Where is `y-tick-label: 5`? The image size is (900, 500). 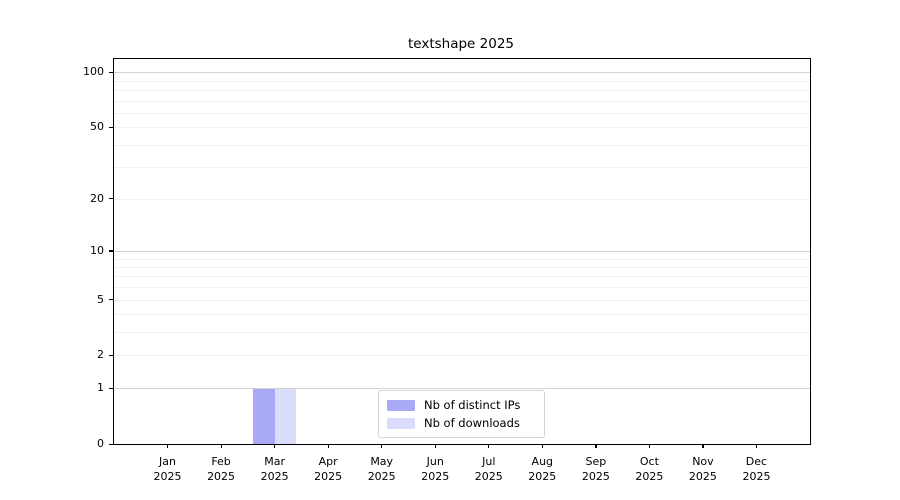 y-tick-label: 5 is located at coordinates (100, 299).